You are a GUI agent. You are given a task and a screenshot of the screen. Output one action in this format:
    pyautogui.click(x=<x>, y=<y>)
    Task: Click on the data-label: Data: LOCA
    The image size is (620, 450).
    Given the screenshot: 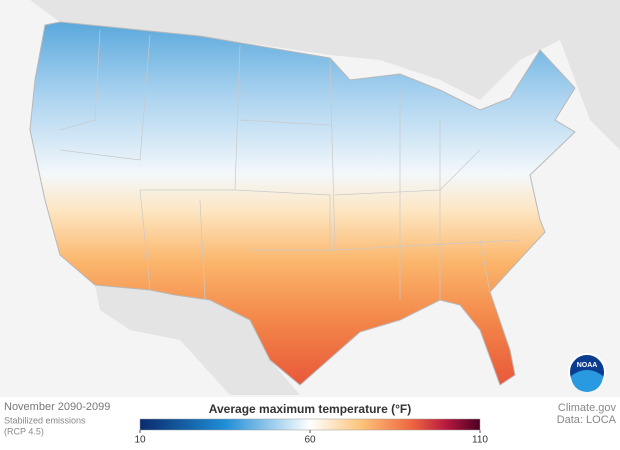 What is the action you would take?
    pyautogui.click(x=587, y=420)
    